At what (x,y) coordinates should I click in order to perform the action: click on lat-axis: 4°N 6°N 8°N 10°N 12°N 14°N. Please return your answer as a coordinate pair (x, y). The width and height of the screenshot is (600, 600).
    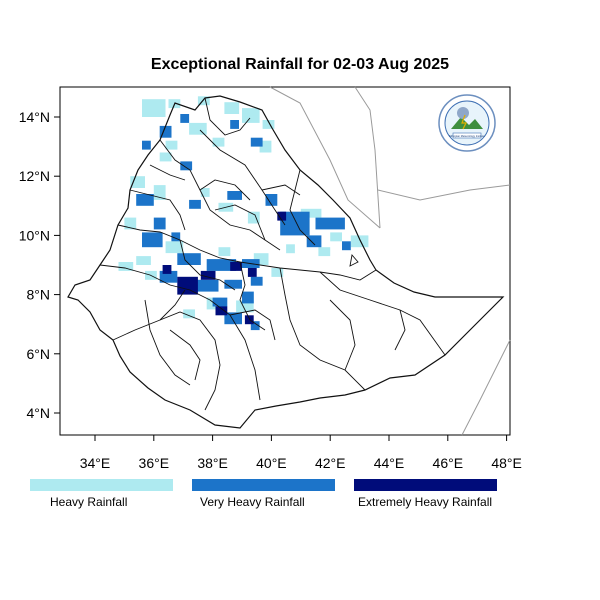
    Looking at the image, I should click on (39, 265).